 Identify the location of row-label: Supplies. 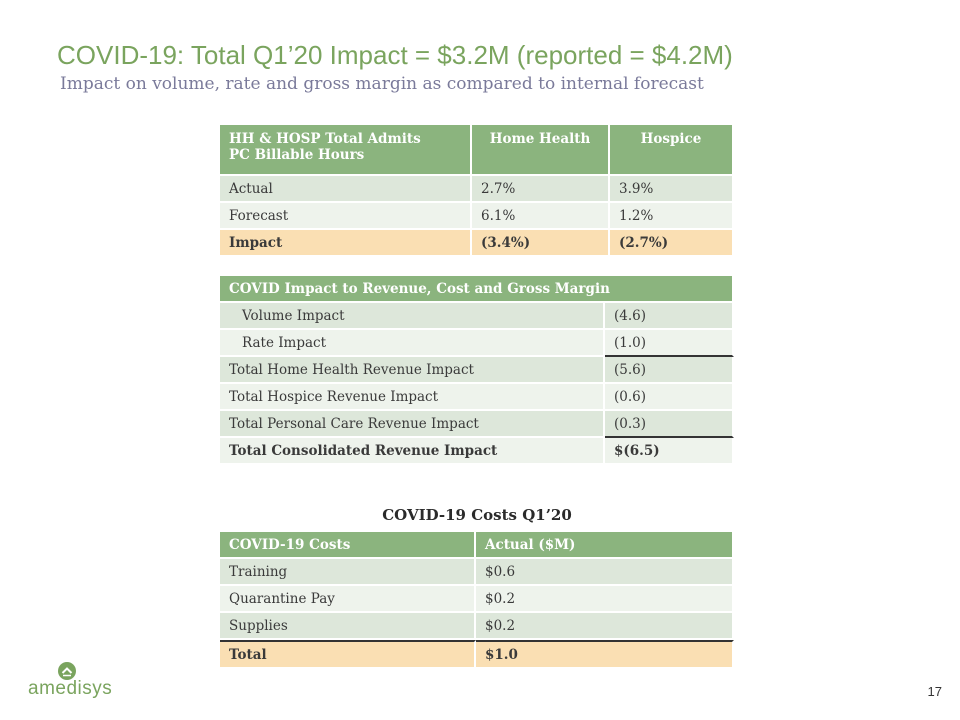
(348, 626).